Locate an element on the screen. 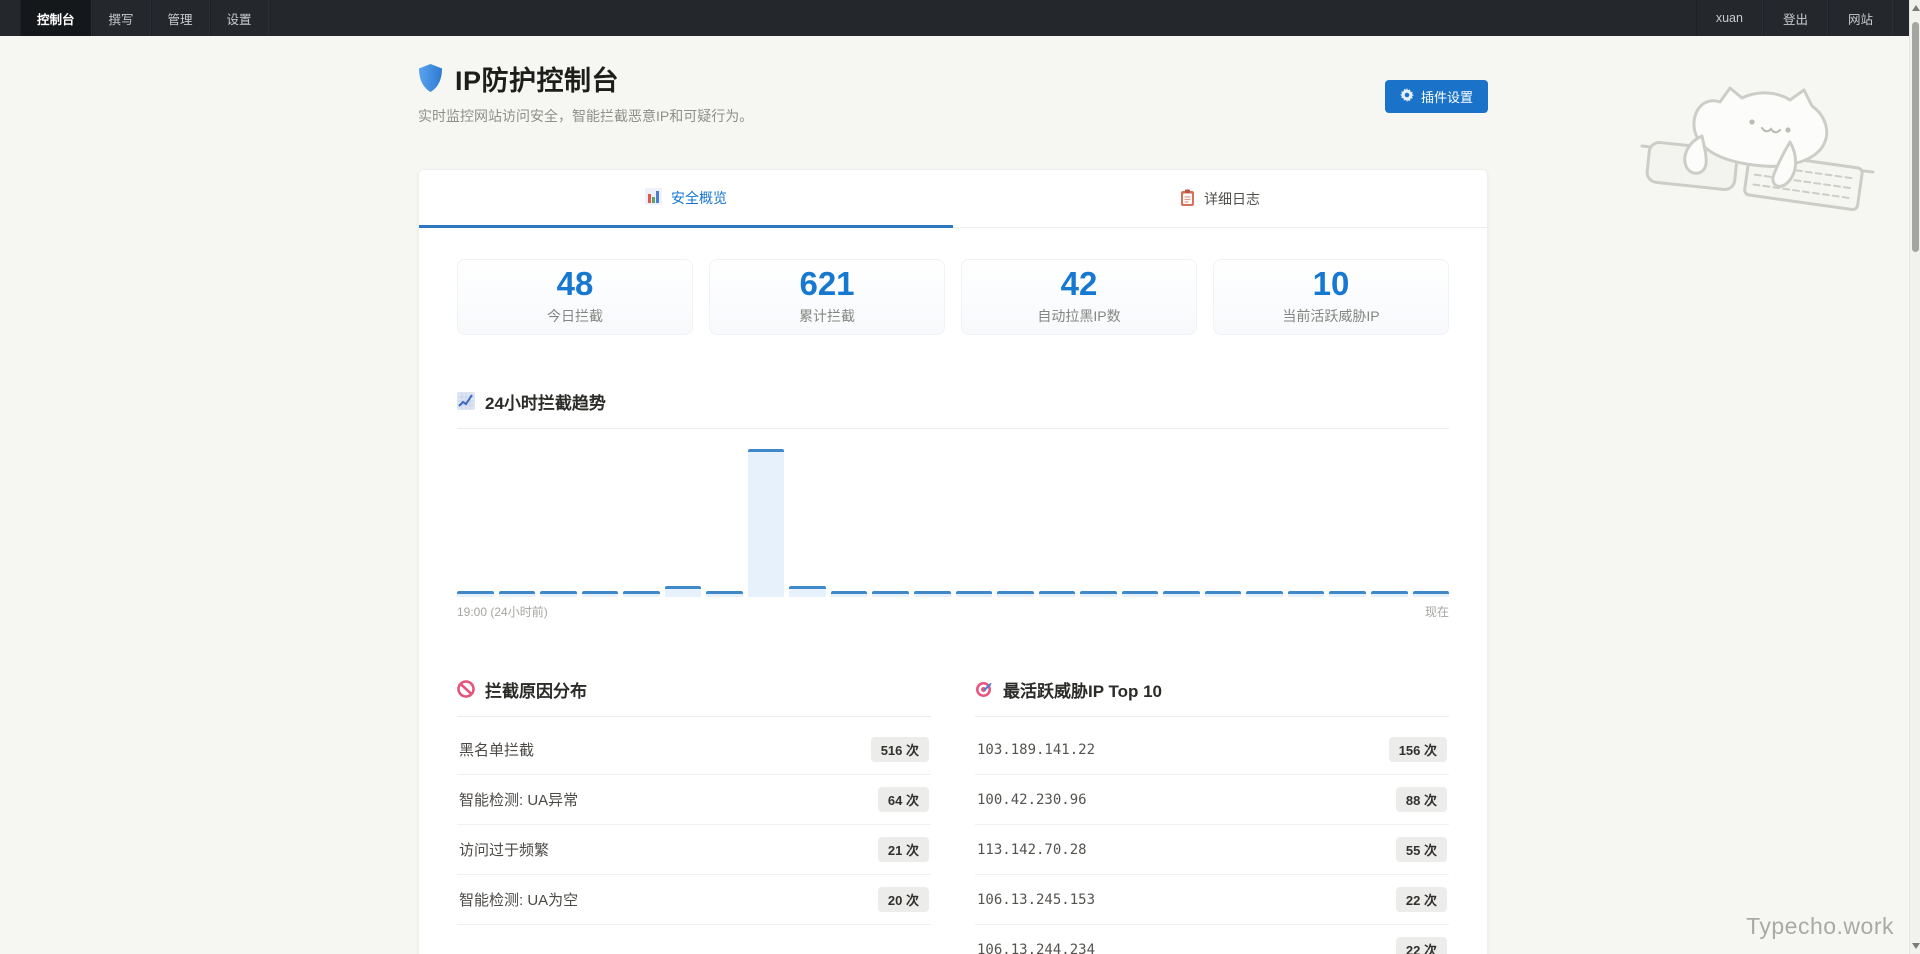  ip-count-badge: 88 次 is located at coordinates (1421, 799).